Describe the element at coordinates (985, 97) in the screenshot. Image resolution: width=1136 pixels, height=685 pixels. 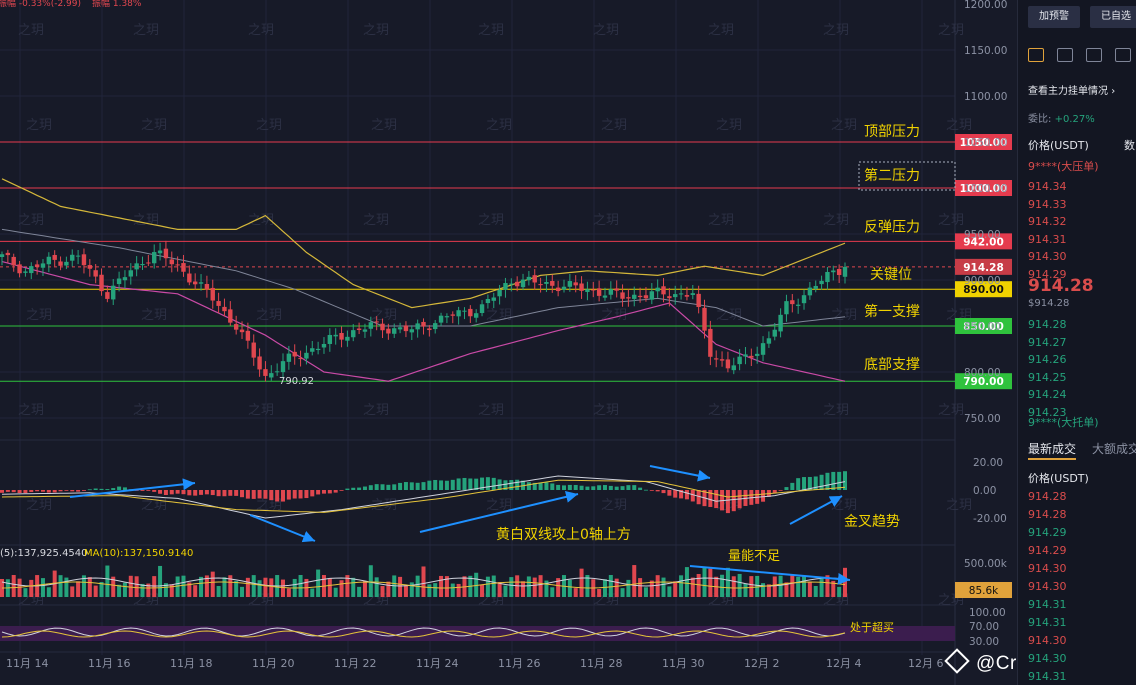
I see `price-tick: 1100.00` at that location.